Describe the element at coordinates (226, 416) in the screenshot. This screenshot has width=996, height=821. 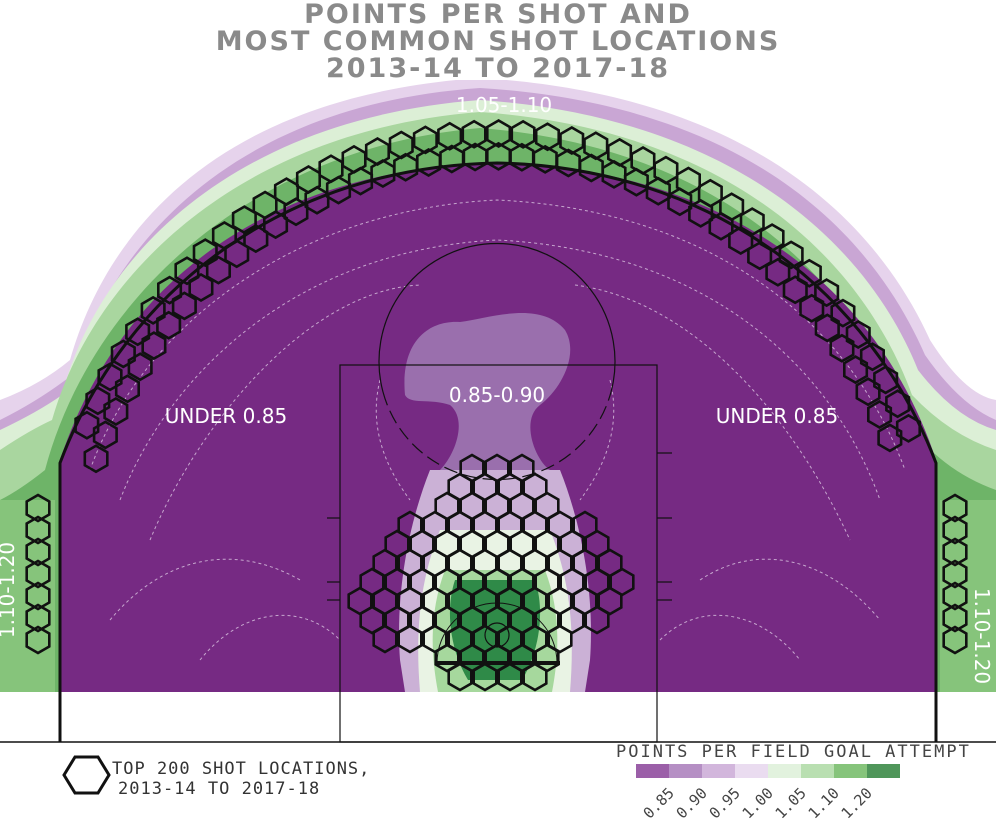
I see `zone-label-left-wing: UNDER 0.85` at that location.